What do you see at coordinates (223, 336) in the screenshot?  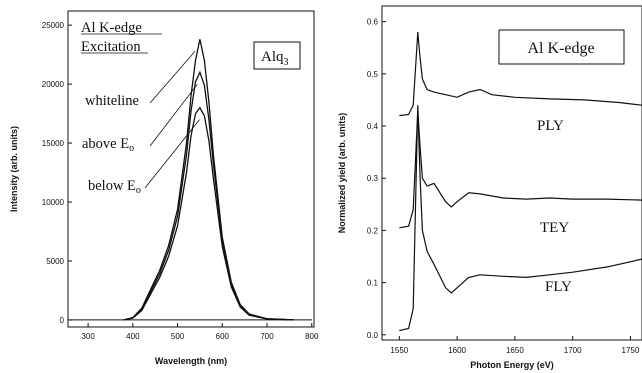 I see `left-x-tick-label: 600` at bounding box center [223, 336].